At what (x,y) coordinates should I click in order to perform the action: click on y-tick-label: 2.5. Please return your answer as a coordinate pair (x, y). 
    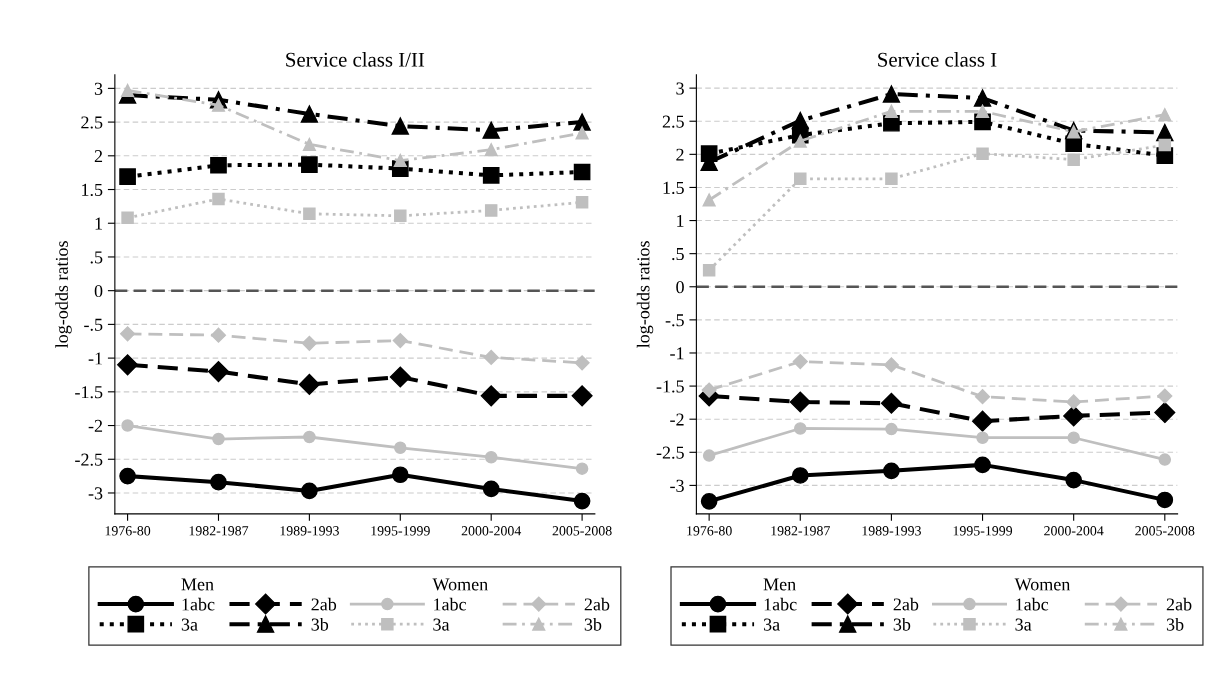
    Looking at the image, I should click on (92, 122).